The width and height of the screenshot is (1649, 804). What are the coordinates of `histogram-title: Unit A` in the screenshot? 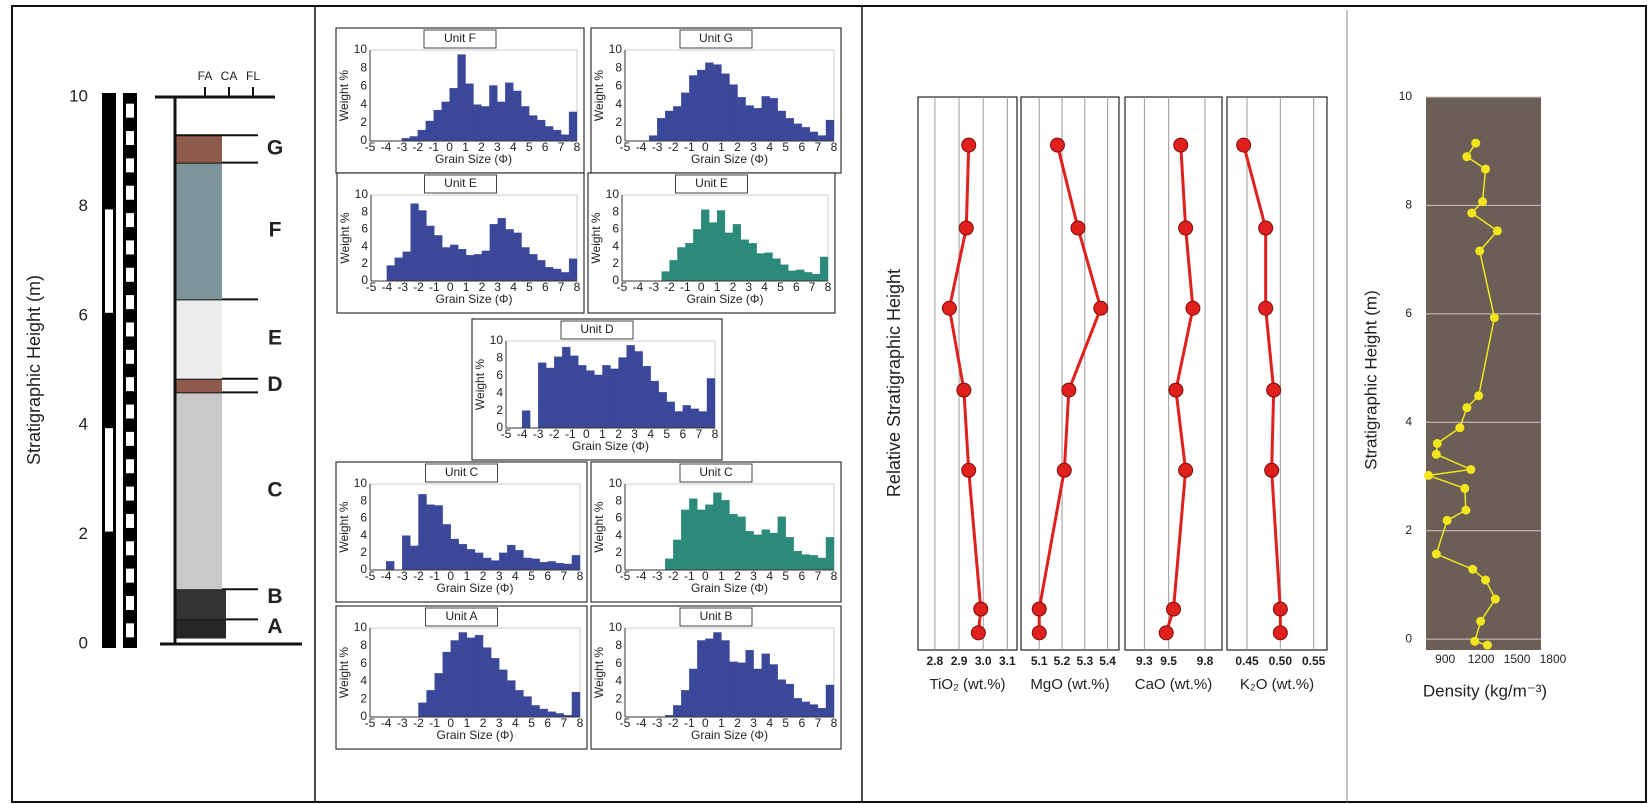 It's located at (461, 616).